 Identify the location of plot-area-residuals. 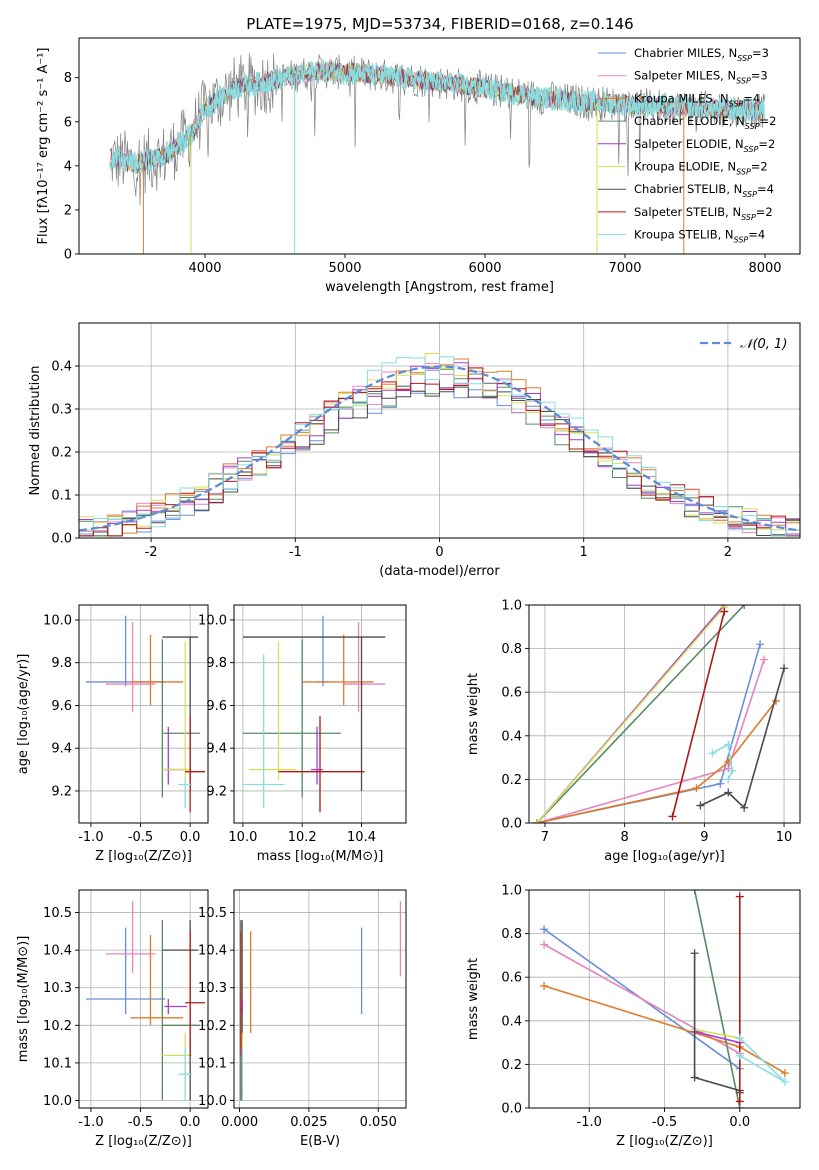
(439, 445).